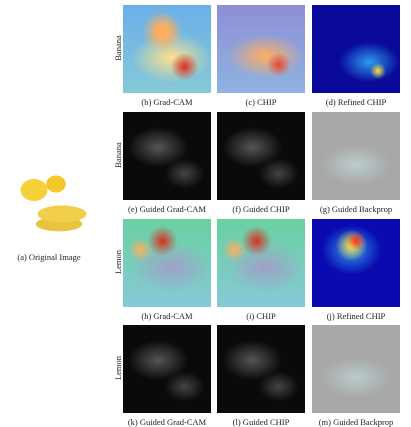  I want to click on caption: (c) CHIP, so click(261, 102).